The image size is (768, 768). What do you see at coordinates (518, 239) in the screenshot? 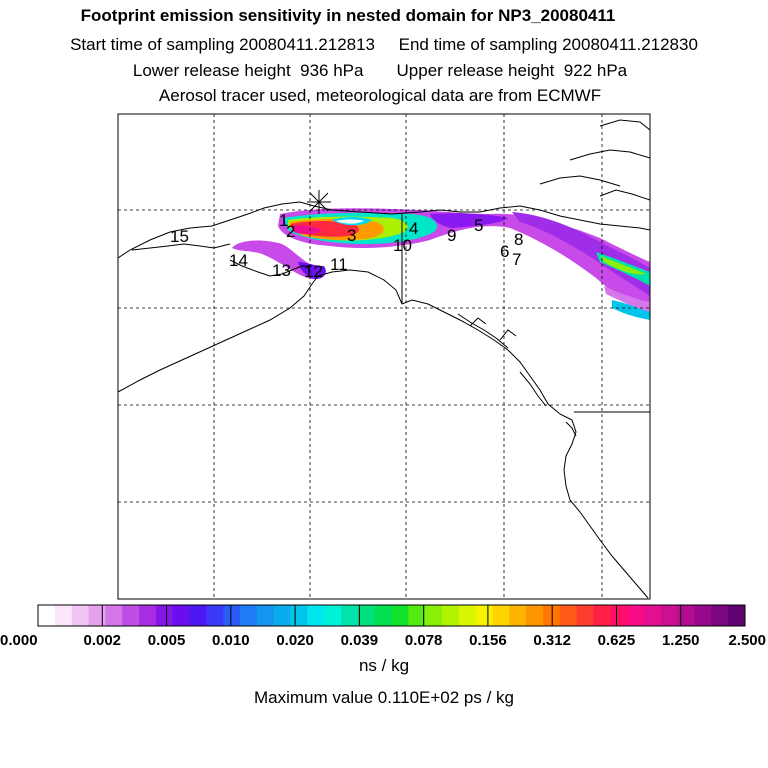
I see `marker-label: 8` at bounding box center [518, 239].